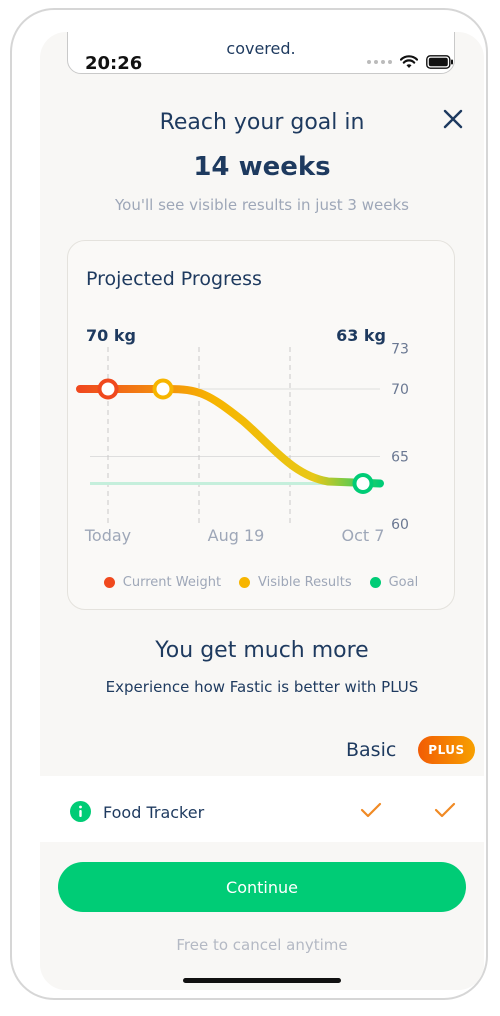 The height and width of the screenshot is (1016, 500). I want to click on feature-label: Food Tracker, so click(154, 812).